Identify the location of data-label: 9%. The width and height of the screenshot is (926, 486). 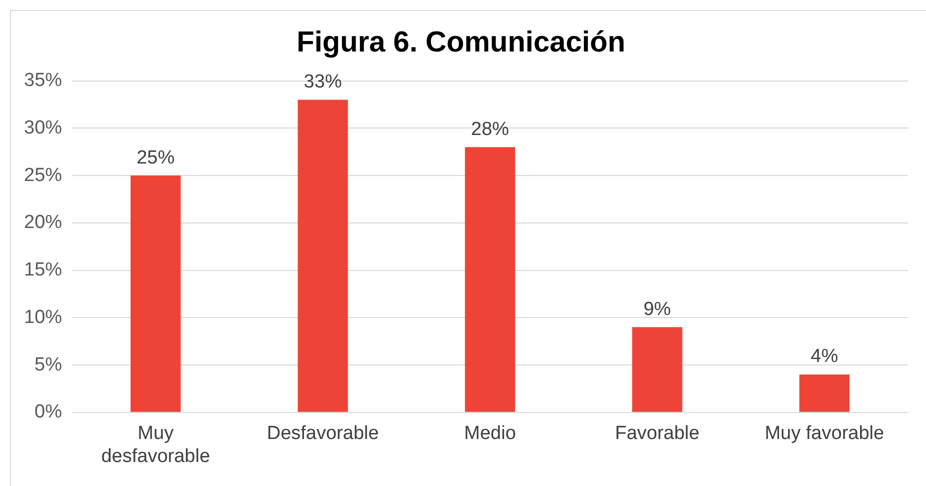
(657, 309).